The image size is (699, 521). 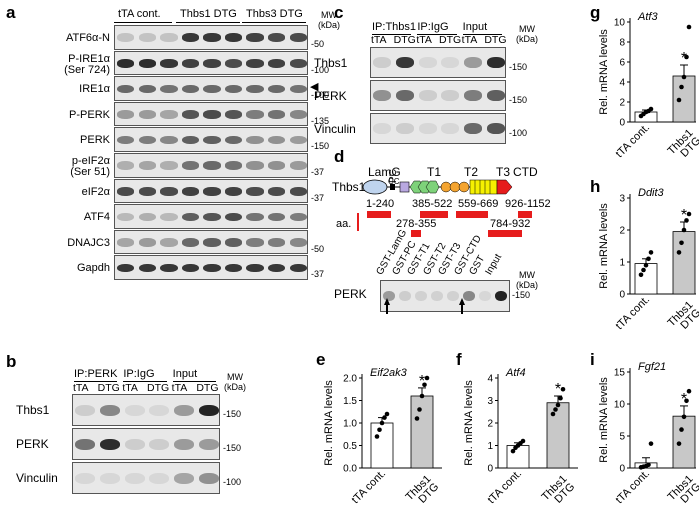 I want to click on e-ytick-label: 0.5, so click(x=350, y=446).